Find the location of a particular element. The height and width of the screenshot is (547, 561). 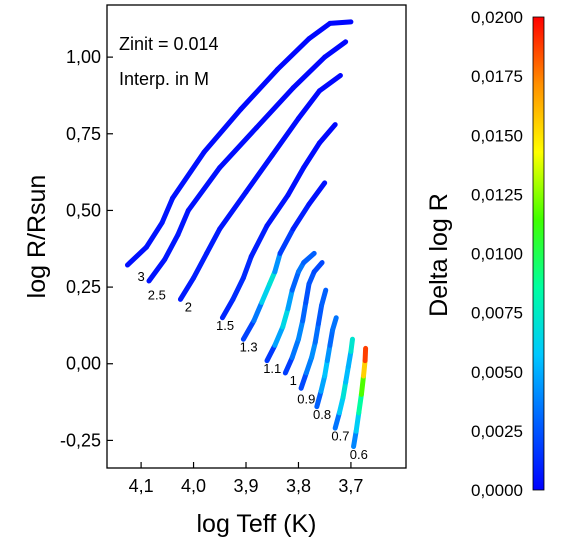

mass-labels: 3 2.5 2 1.5 1.3 1.1 10.90.80.70.6 is located at coordinates (252, 365).